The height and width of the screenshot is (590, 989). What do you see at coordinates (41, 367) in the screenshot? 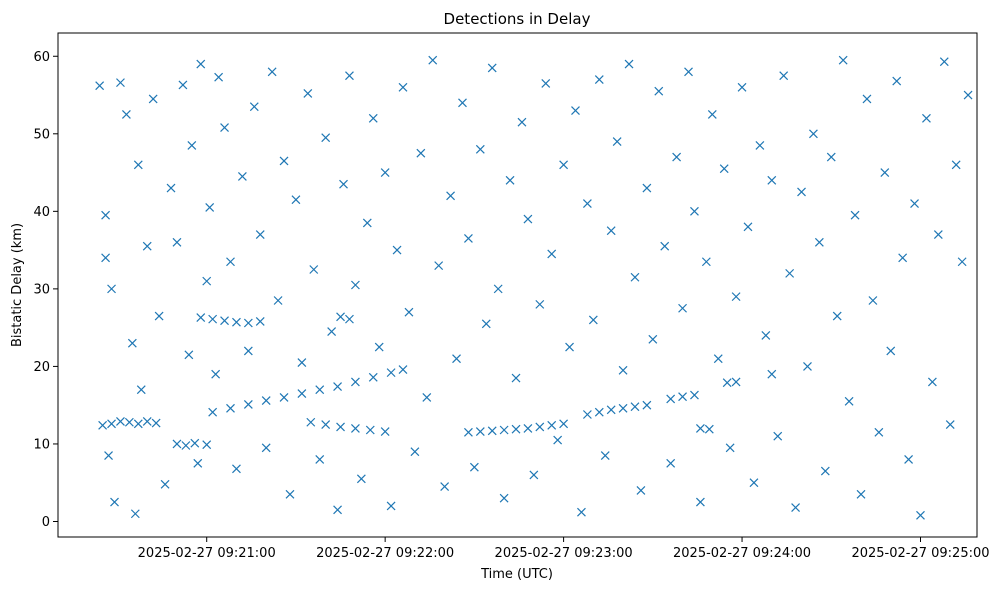
I see `y-tick-label: 20` at bounding box center [41, 367].